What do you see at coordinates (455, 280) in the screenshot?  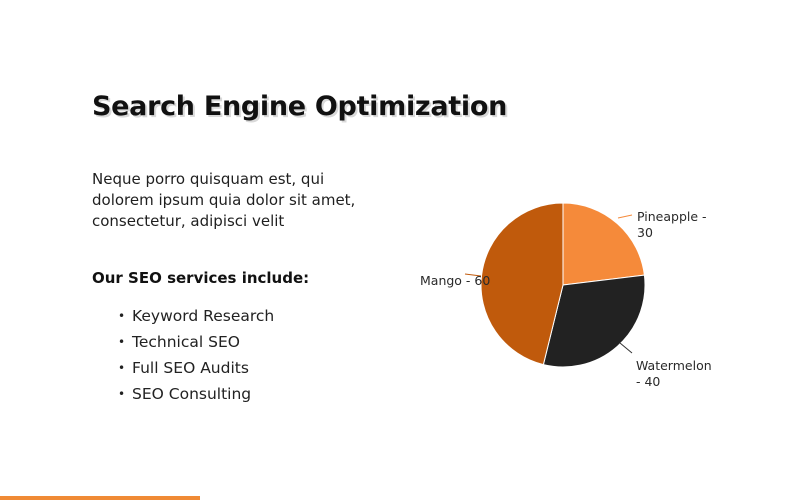 I see `data-label-mango: Mango - 60` at bounding box center [455, 280].